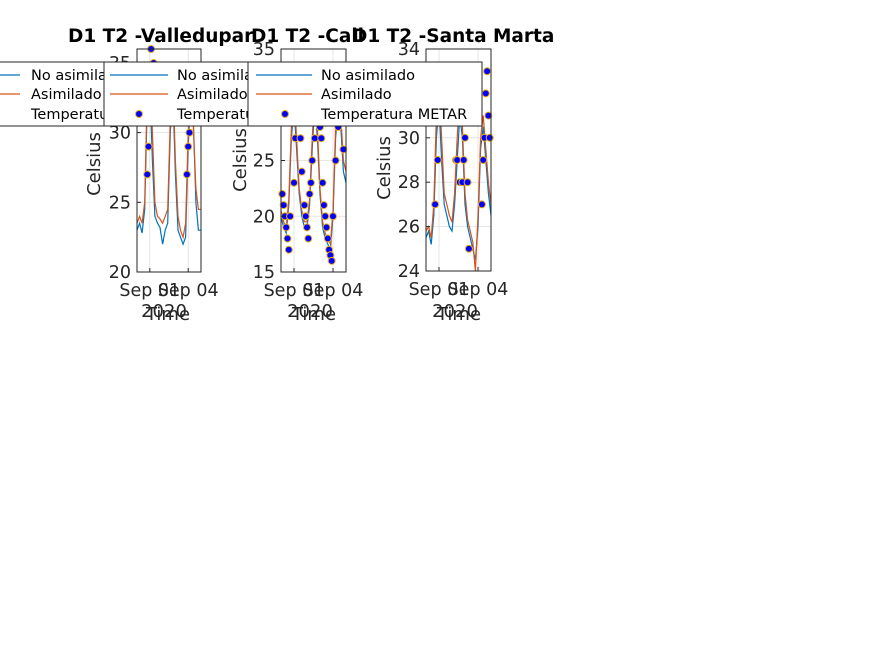 The height and width of the screenshot is (659, 891). I want to click on chart-title: D1 T2 -Santa Marta, so click(453, 36).